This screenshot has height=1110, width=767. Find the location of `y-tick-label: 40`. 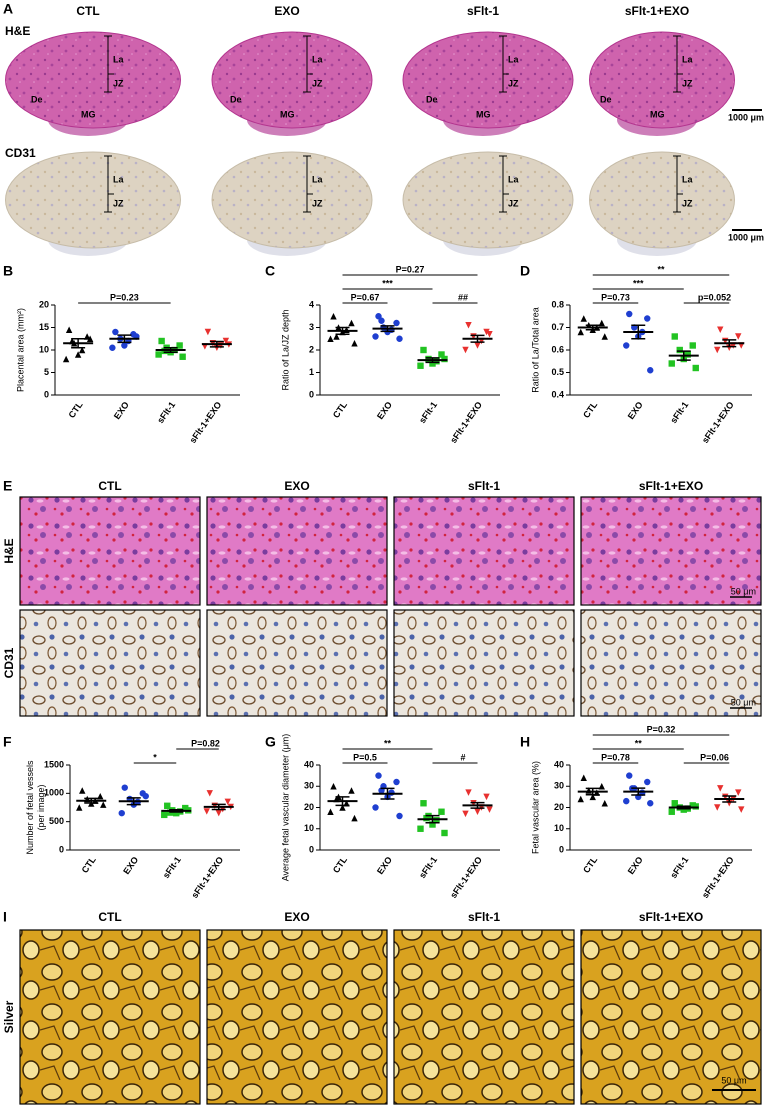

y-tick-label: 40 is located at coordinates (309, 764).